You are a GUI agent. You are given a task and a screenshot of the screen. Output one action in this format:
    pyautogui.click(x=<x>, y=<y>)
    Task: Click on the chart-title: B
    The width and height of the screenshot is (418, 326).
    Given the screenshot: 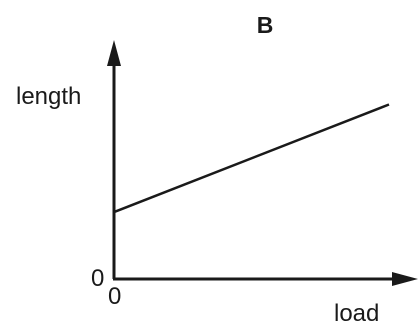 What is the action you would take?
    pyautogui.click(x=265, y=25)
    